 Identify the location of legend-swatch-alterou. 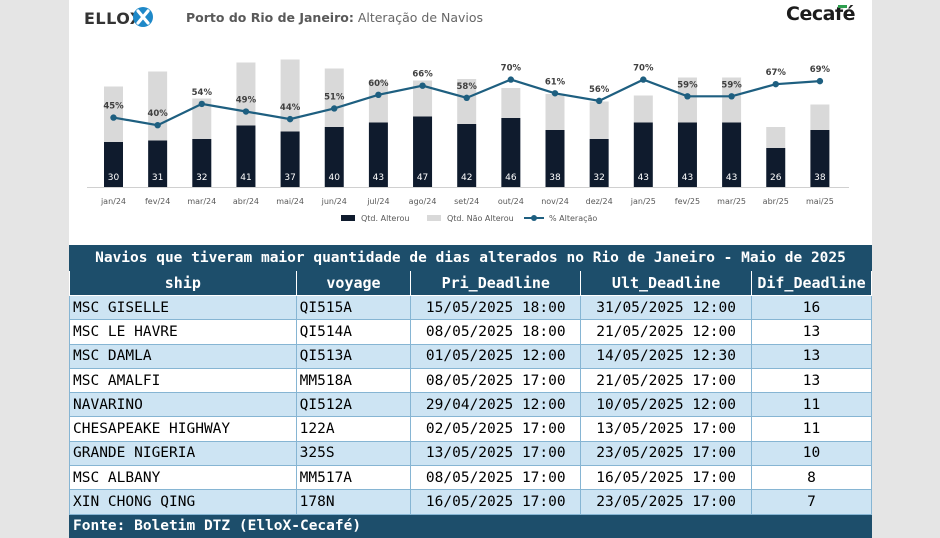
(348, 218).